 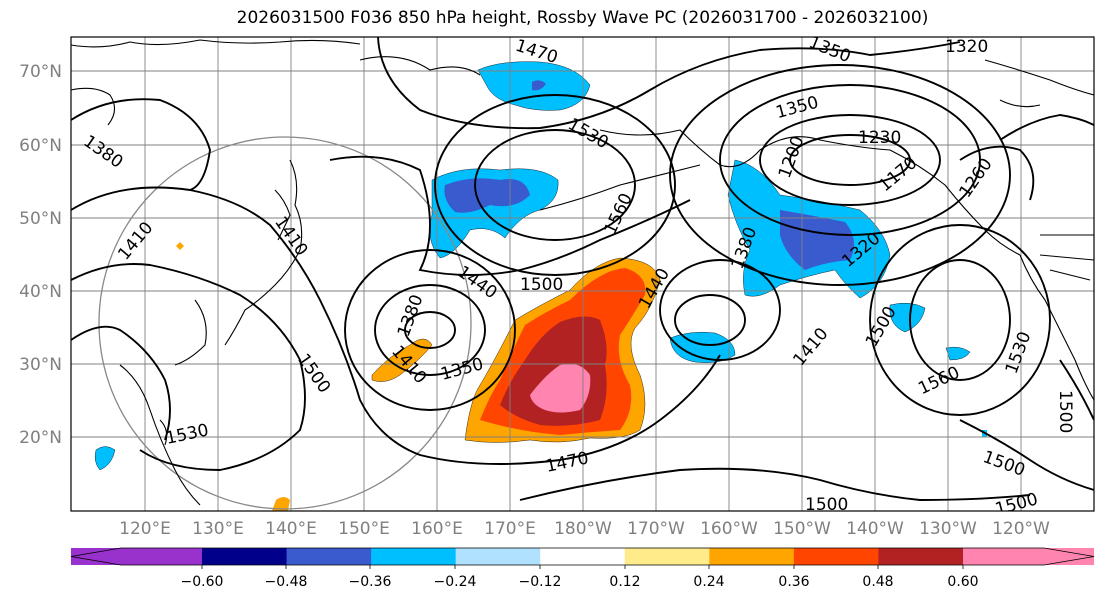 What do you see at coordinates (40, 365) in the screenshot?
I see `lat-label: 30°N` at bounding box center [40, 365].